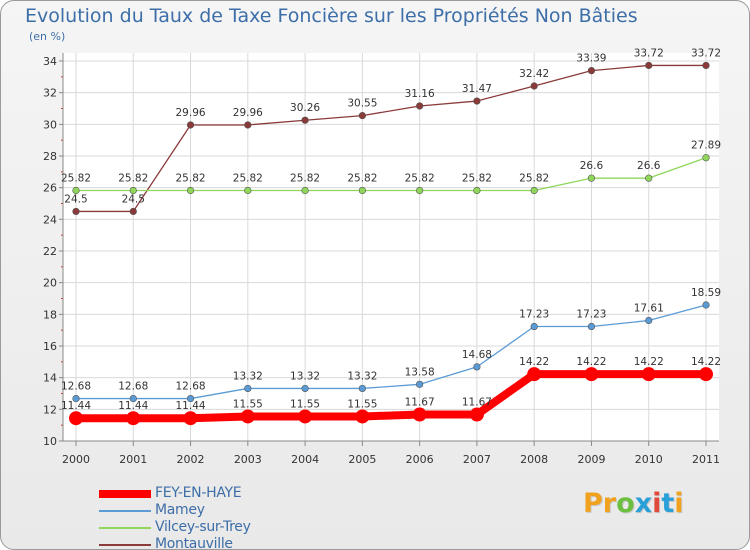 Image resolution: width=750 pixels, height=550 pixels. What do you see at coordinates (591, 459) in the screenshot?
I see `x-tick-label: 2009` at bounding box center [591, 459].